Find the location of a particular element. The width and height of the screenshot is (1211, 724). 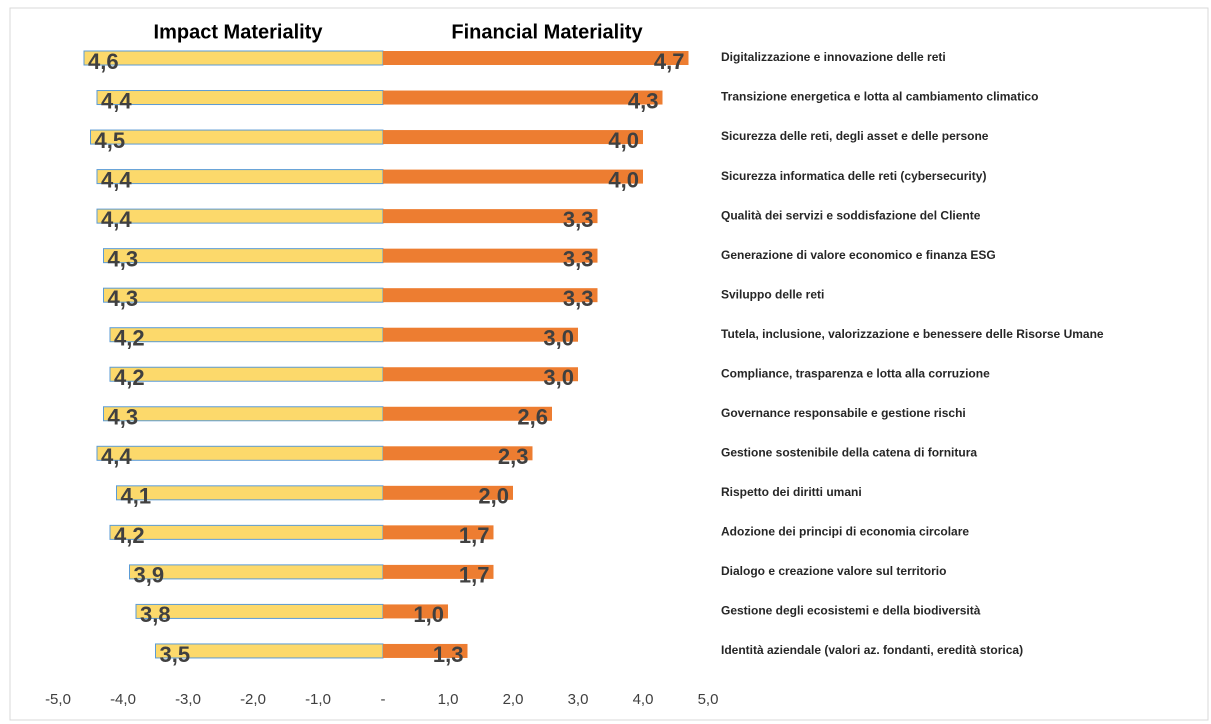

x-tick-label: -1,0 is located at coordinates (318, 699).